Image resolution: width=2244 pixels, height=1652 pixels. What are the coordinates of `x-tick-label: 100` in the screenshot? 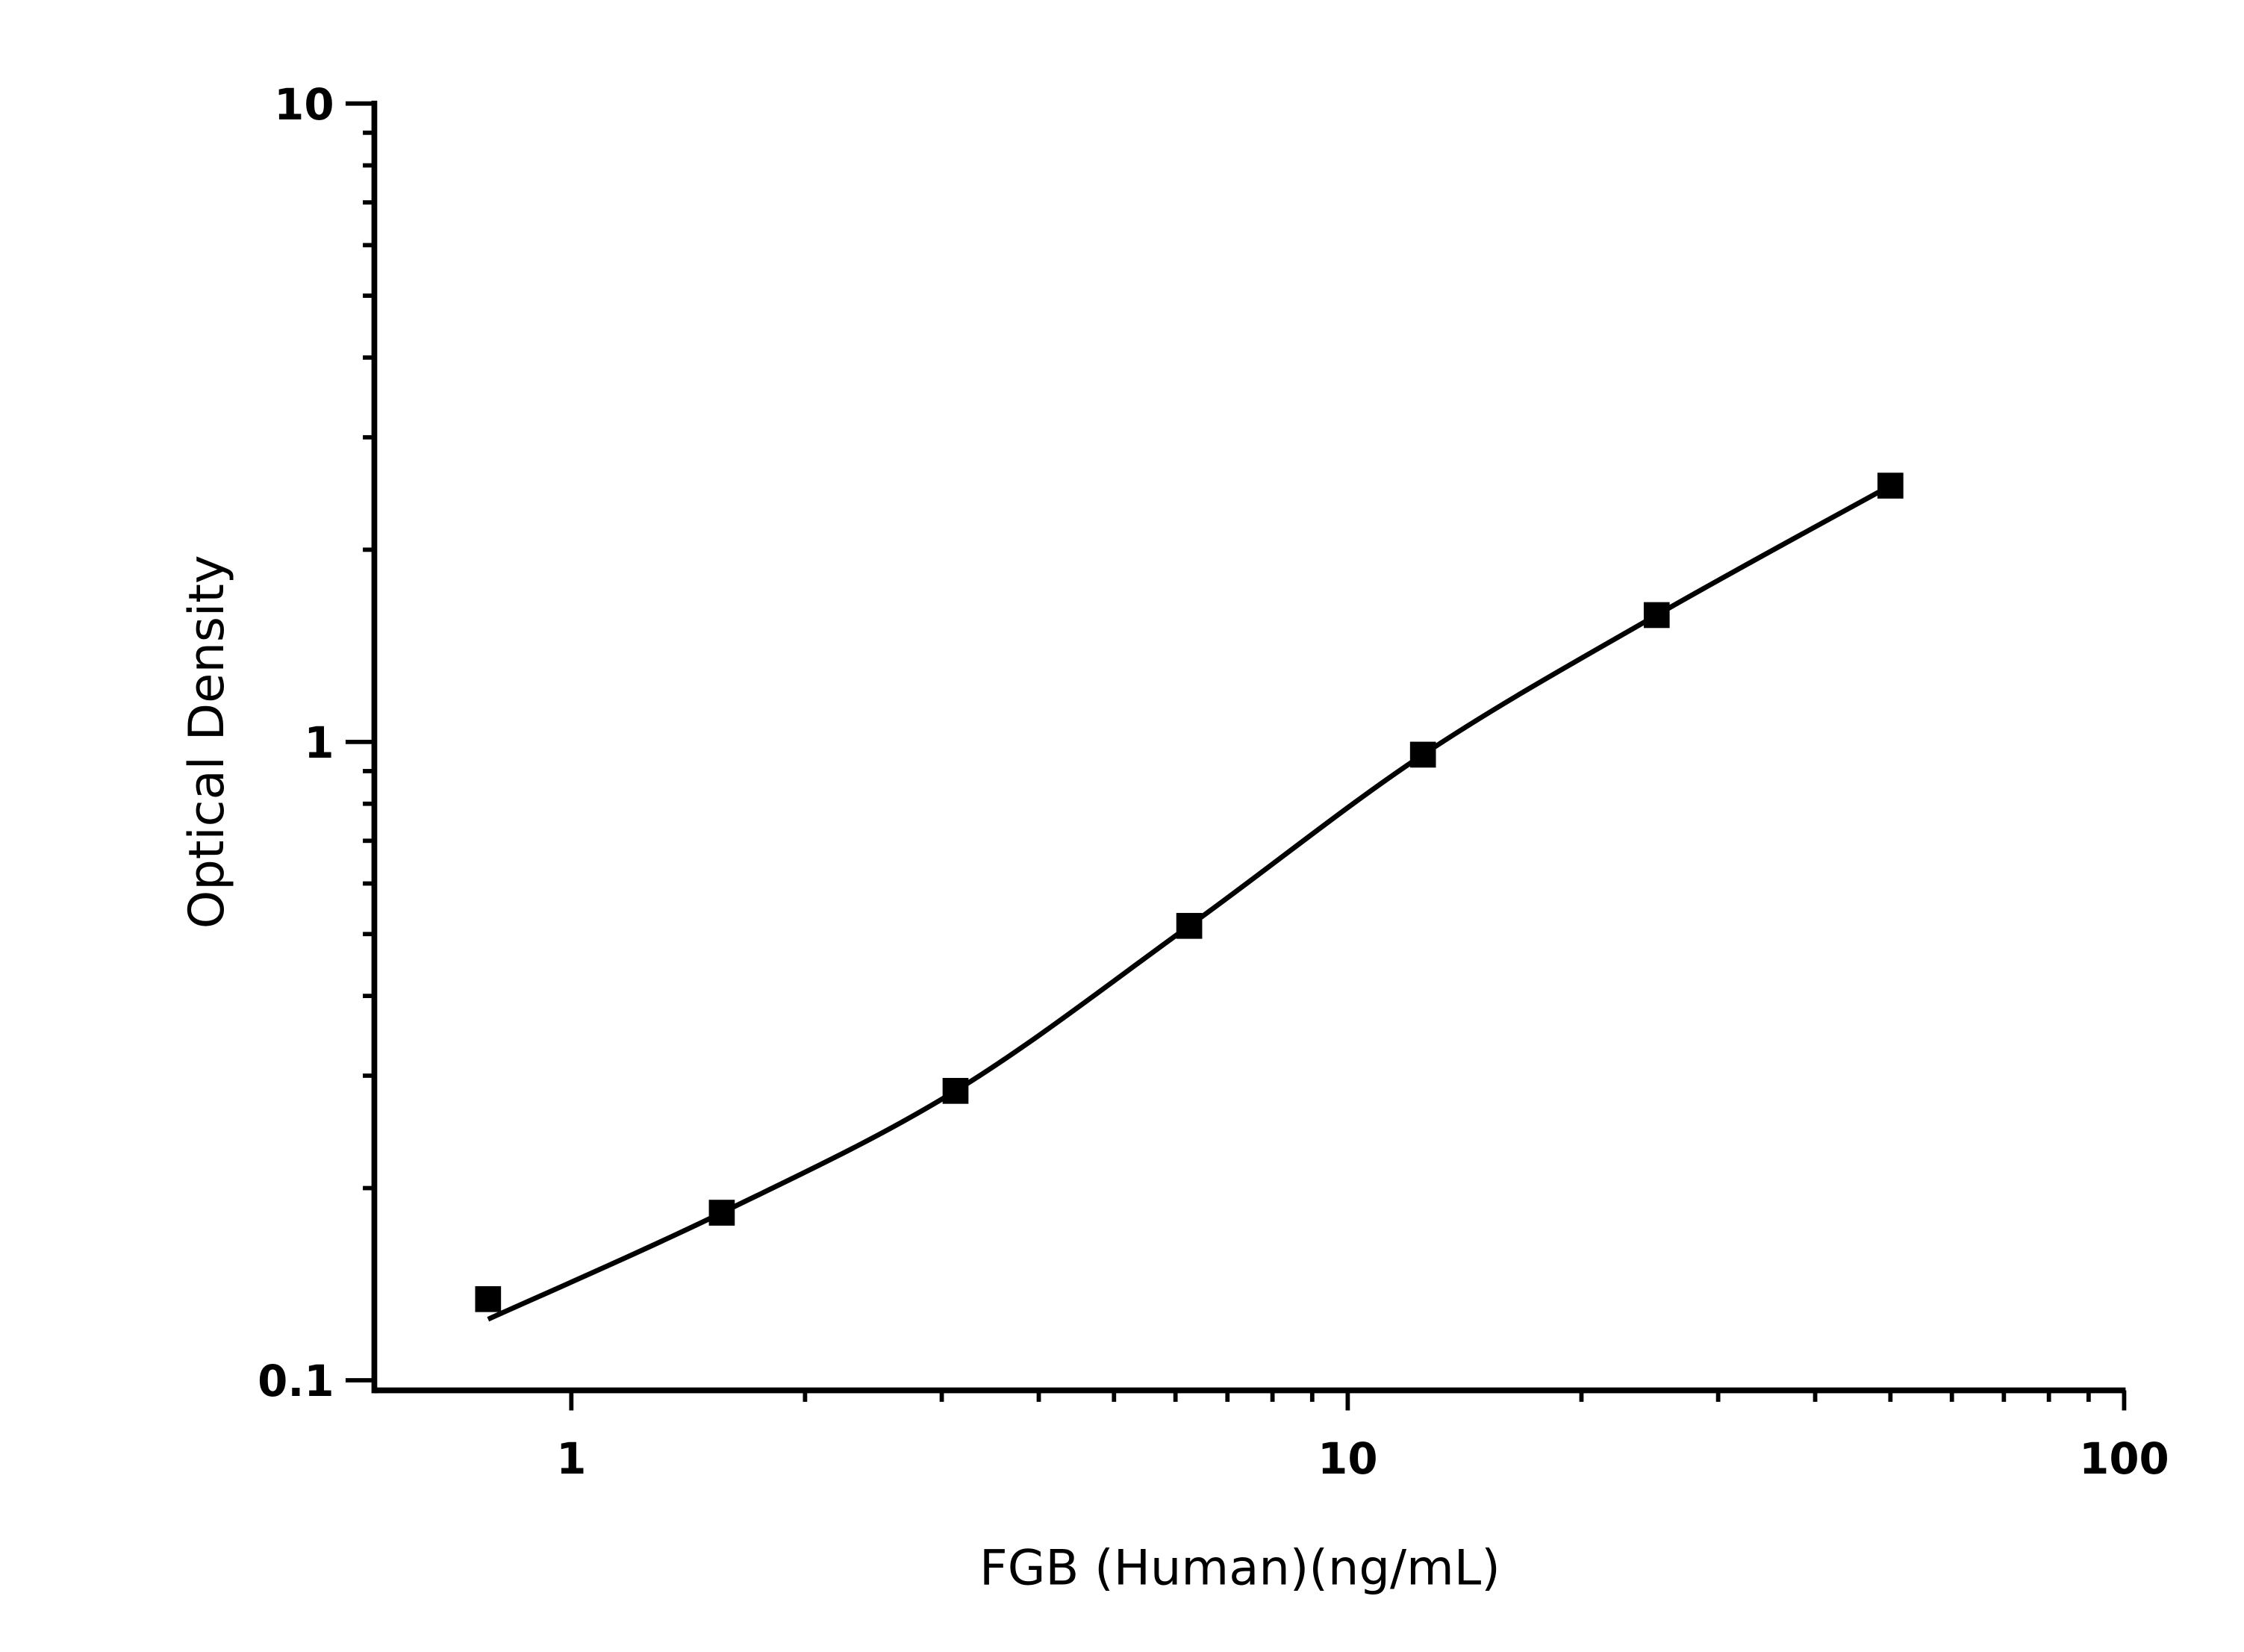 It's located at (2124, 1458).